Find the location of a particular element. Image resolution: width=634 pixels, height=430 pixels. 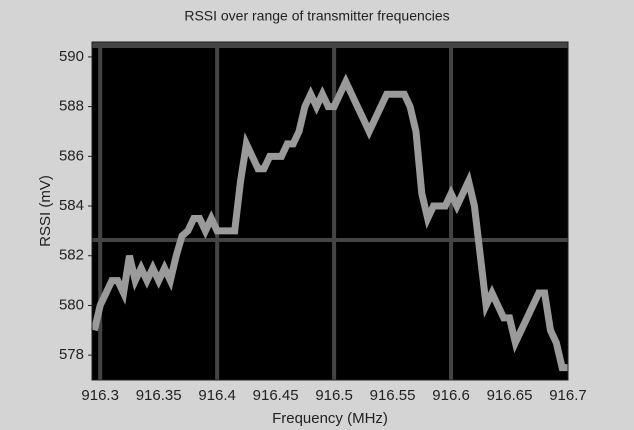

y-tick-label: 584 is located at coordinates (71, 205).